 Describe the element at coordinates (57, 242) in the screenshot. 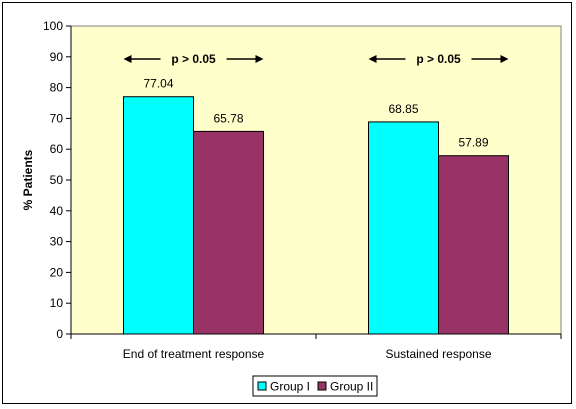

I see `y-tick-label: 30` at that location.